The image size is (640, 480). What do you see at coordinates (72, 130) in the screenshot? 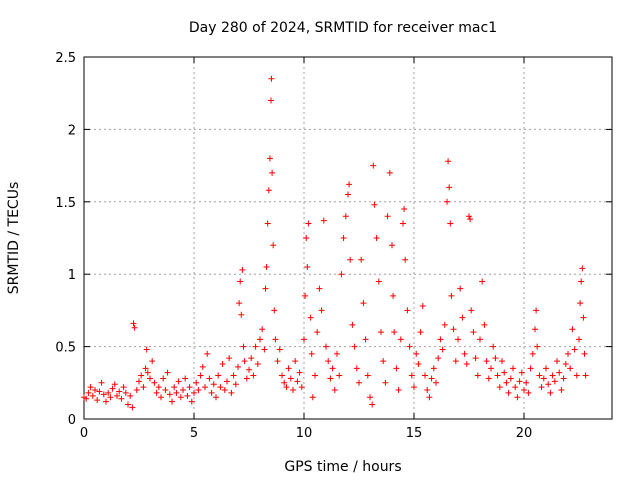
I see `y-tick-label: 2` at bounding box center [72, 130].